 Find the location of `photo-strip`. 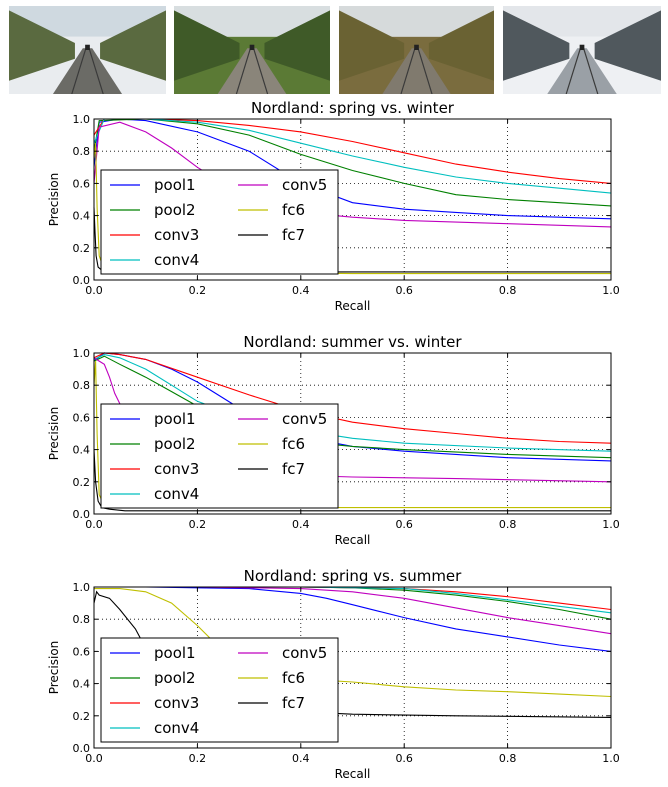

photo-strip is located at coordinates (334, 48).